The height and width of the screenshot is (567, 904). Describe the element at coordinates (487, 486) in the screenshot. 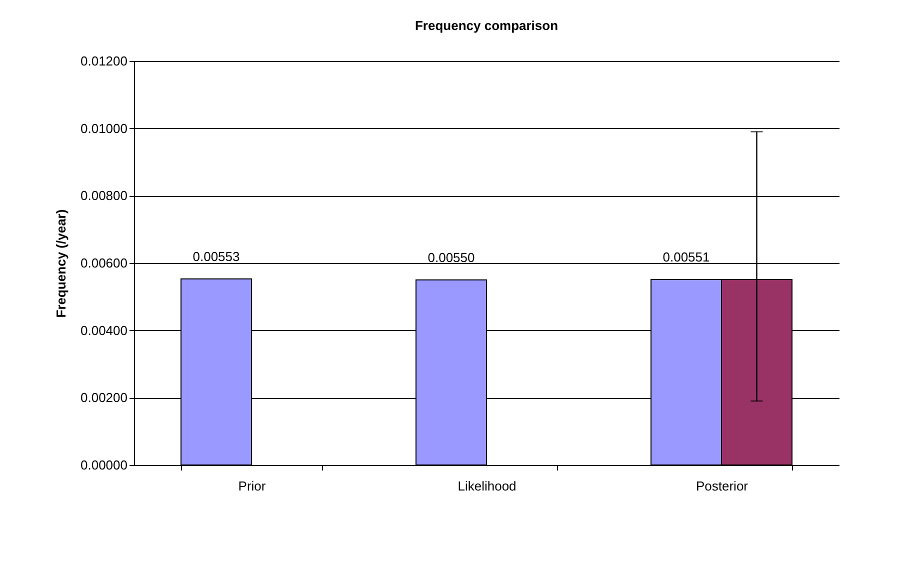

I see `x-tick-label: Likelihood` at that location.